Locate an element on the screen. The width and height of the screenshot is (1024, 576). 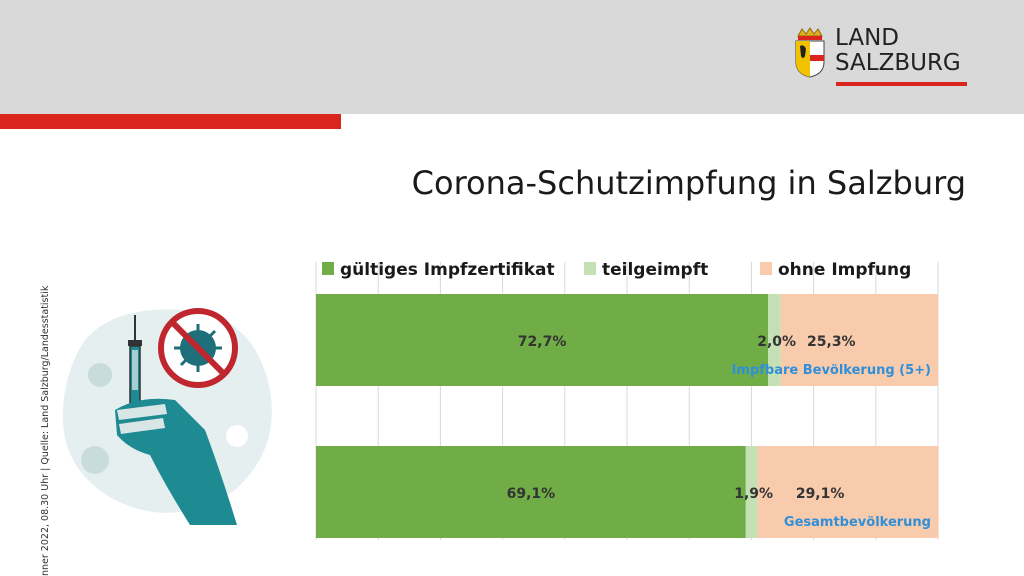
bar-value-label: 1,9% is located at coordinates (753, 494).